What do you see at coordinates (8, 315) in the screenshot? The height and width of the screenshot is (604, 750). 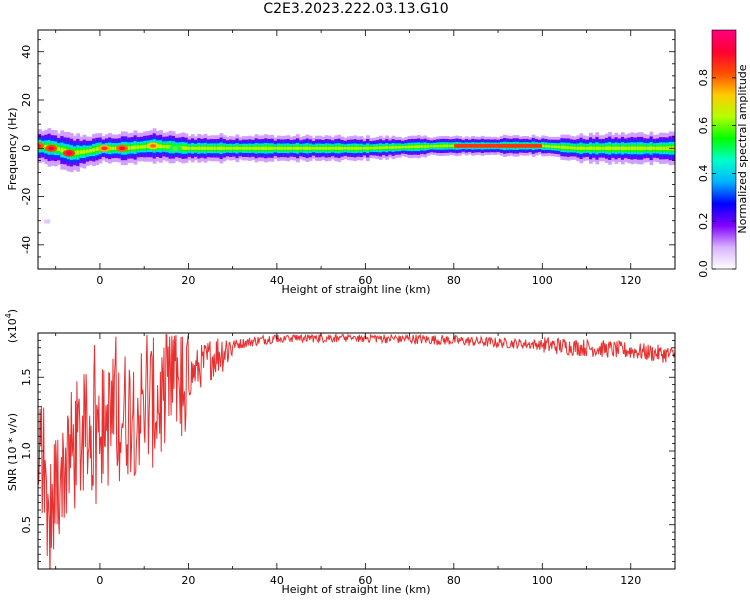 I see `snr-multiplier-exp: 4` at bounding box center [8, 315].